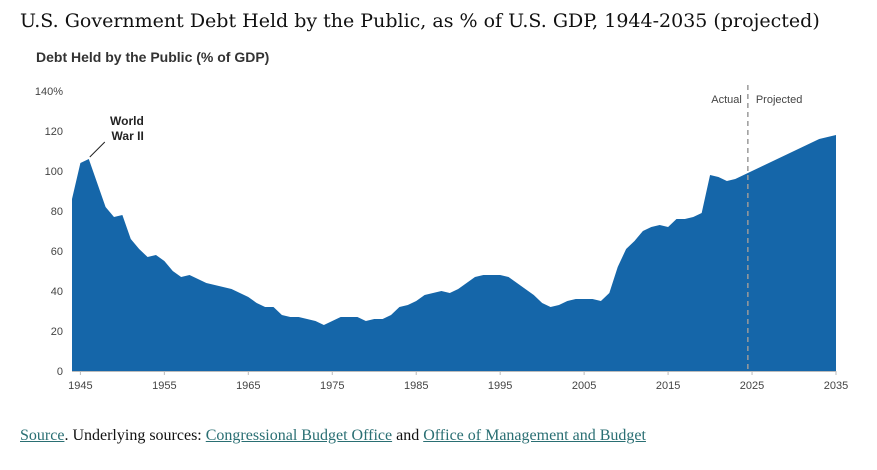 The height and width of the screenshot is (470, 877). Describe the element at coordinates (668, 386) in the screenshot. I see `x-tick-label: 2015` at that location.